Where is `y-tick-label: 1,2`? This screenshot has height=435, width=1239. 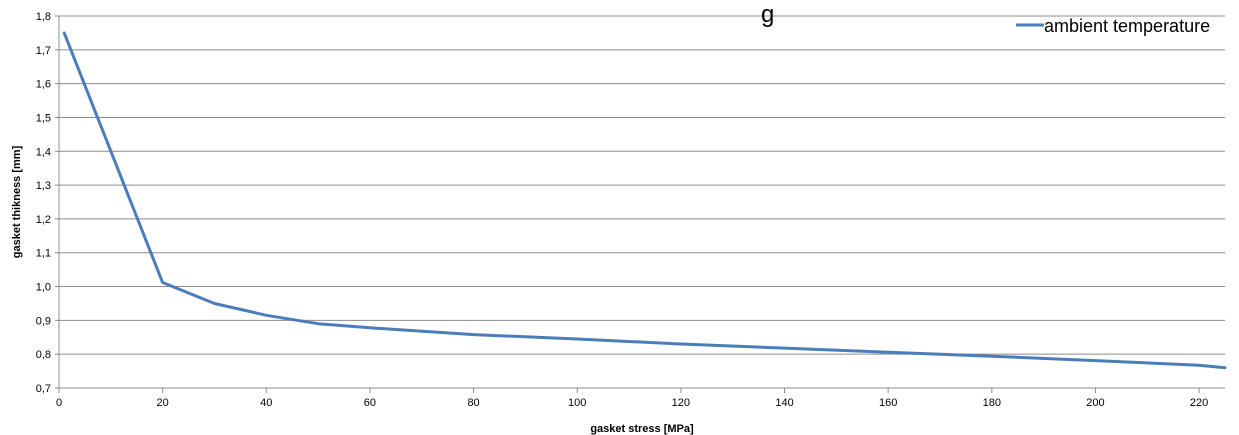 y-tick-label: 1,2 is located at coordinates (43, 220).